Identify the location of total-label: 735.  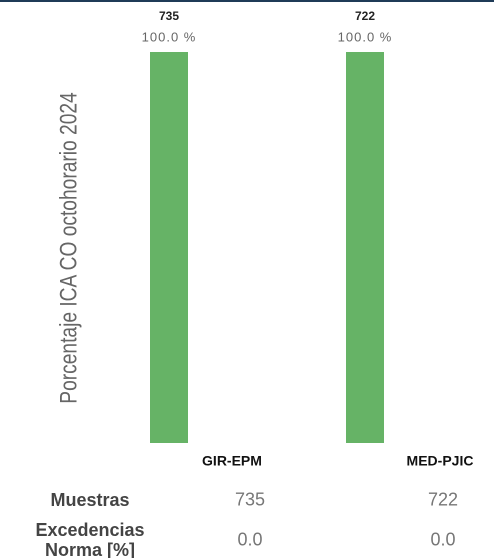
(169, 16).